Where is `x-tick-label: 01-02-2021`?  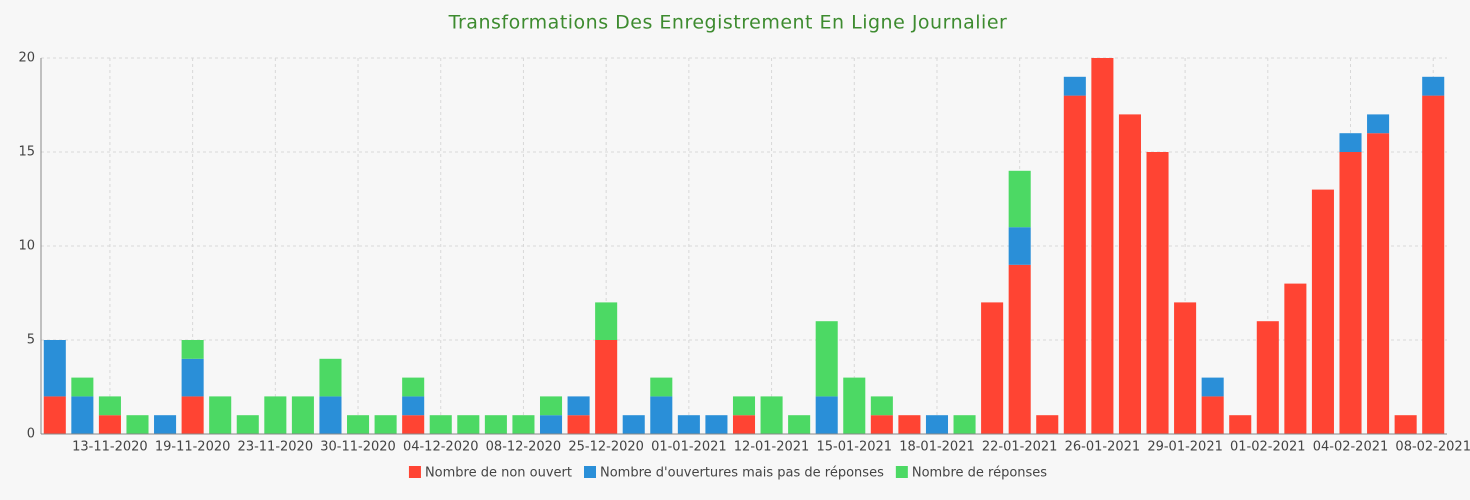 x-tick-label: 01-02-2021 is located at coordinates (1268, 447).